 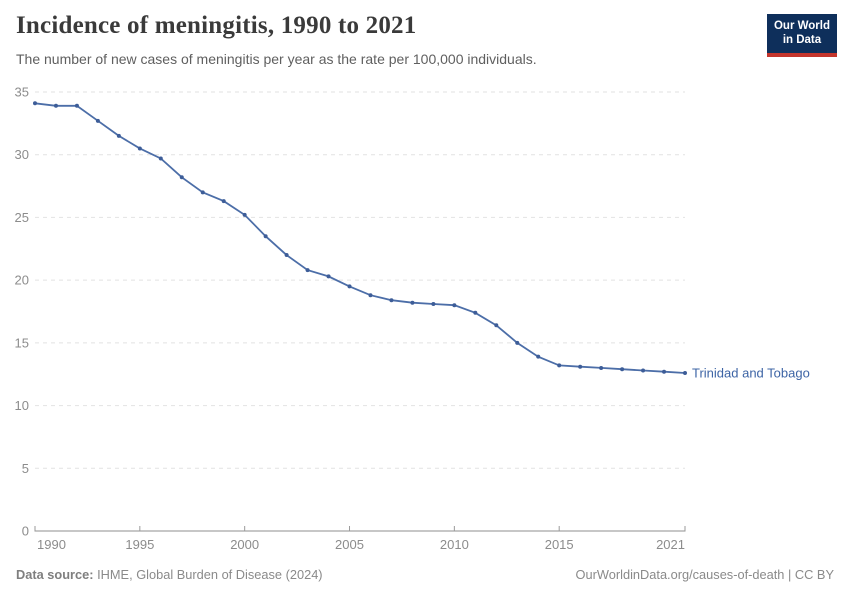 I want to click on y-axis-label: 30, so click(x=22, y=154).